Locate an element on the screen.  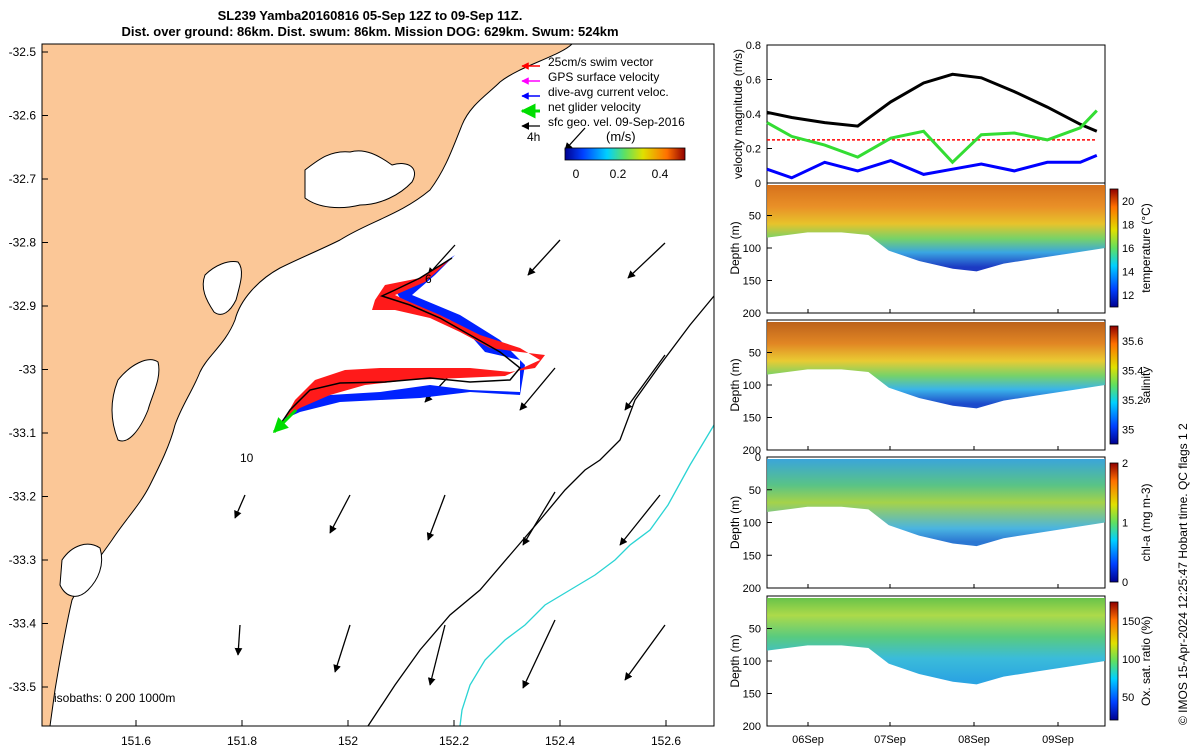
section-colorbar-tick: 0 is located at coordinates (1125, 583).